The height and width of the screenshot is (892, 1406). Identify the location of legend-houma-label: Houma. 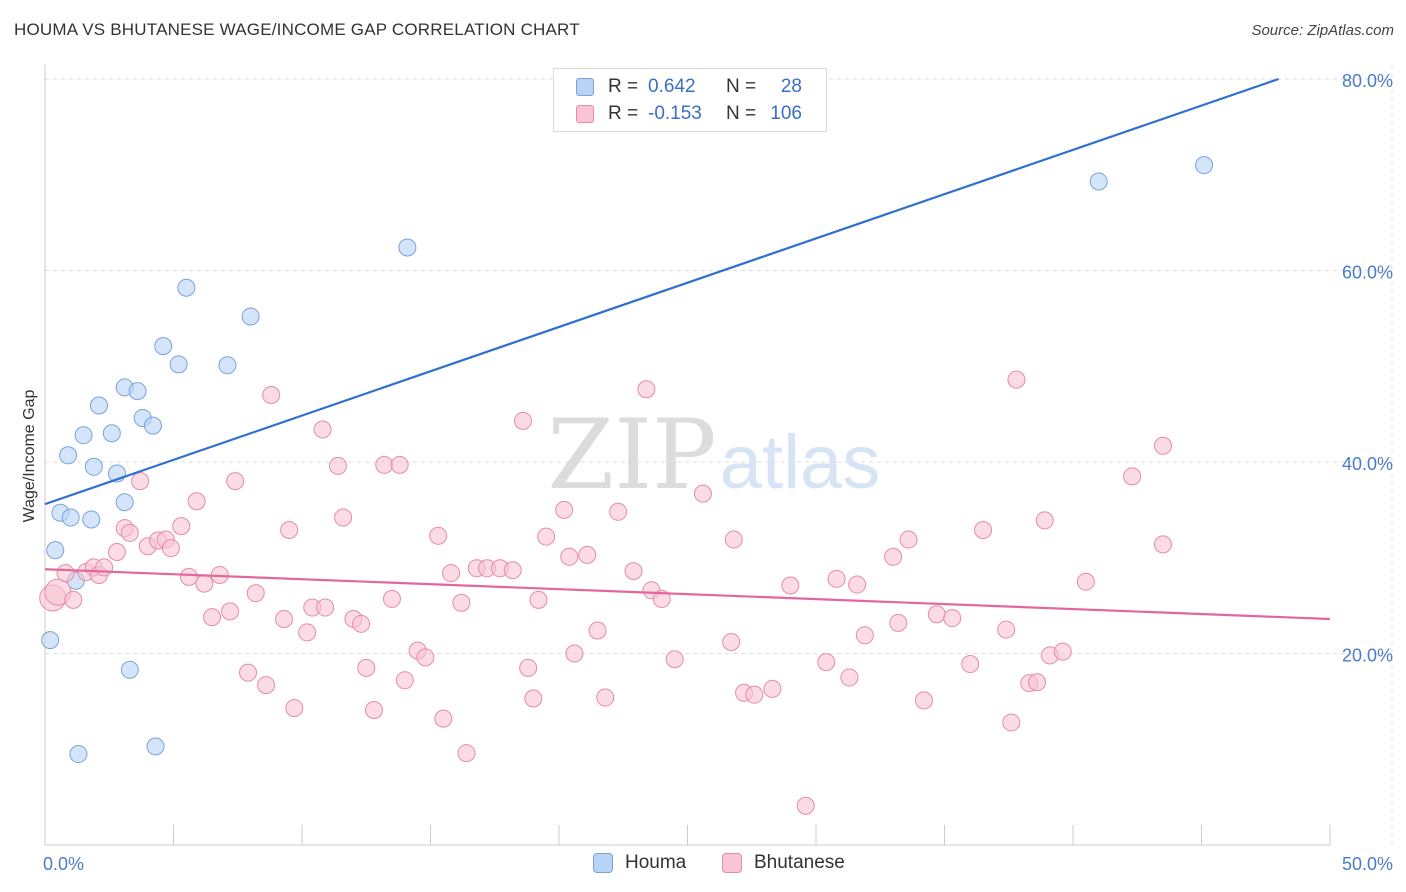
(656, 862).